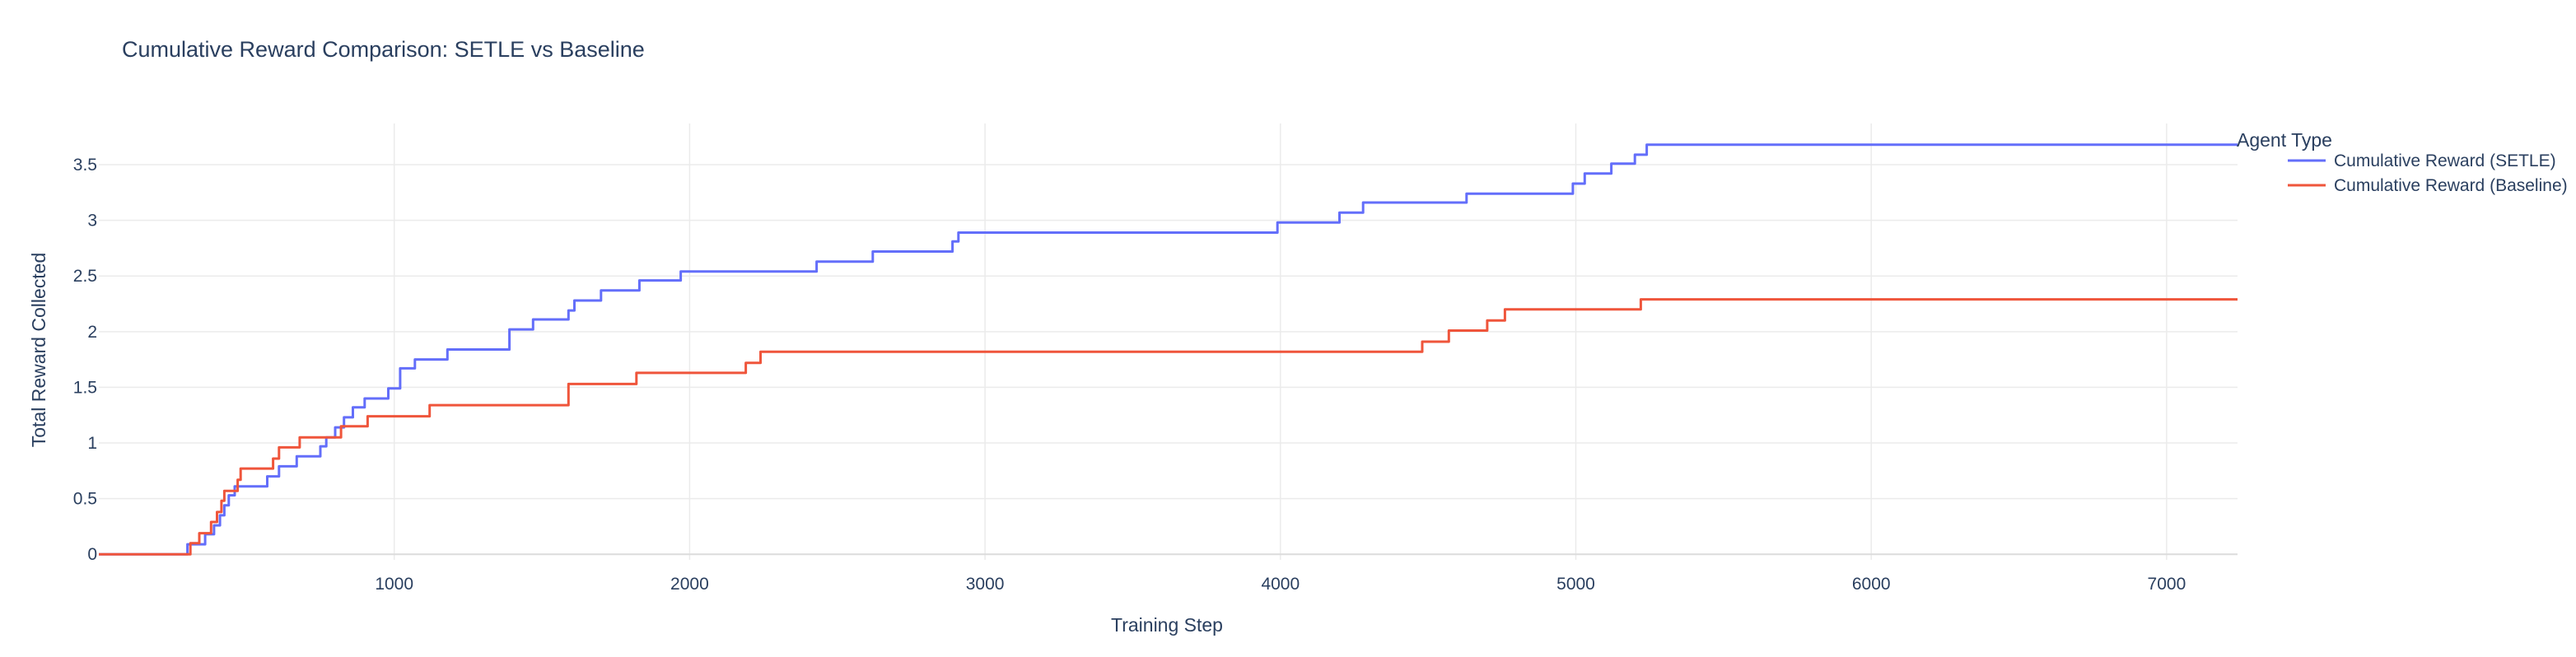  I want to click on x-tick-label: 4000, so click(1280, 585).